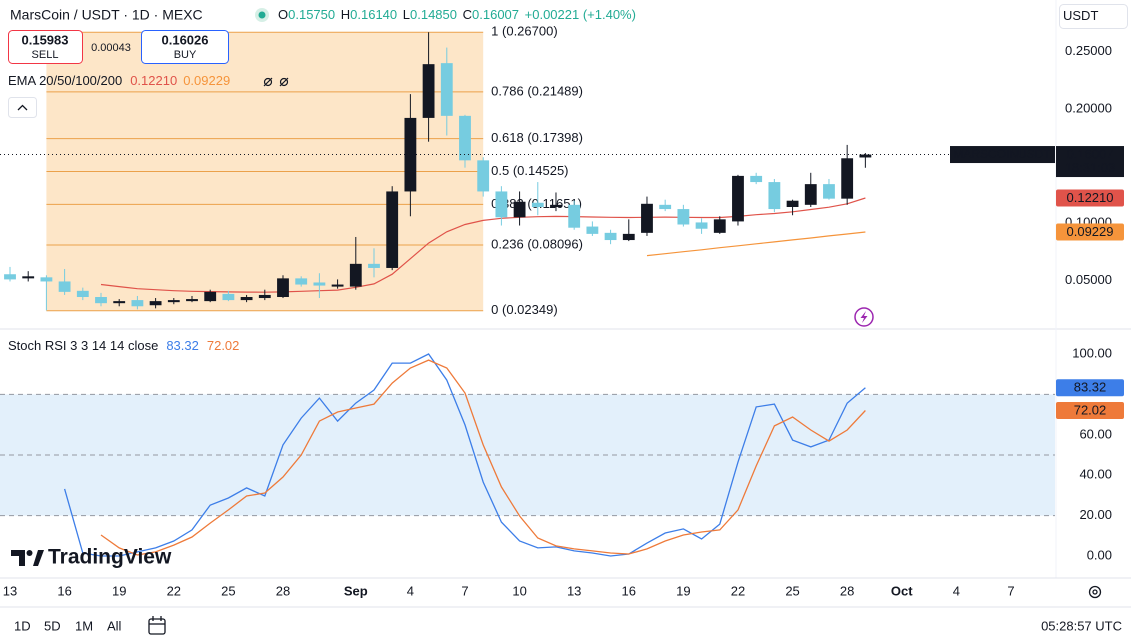  What do you see at coordinates (83, 345) in the screenshot?
I see `stoch-title: Stoch RSI 3 3 14 14 close` at bounding box center [83, 345].